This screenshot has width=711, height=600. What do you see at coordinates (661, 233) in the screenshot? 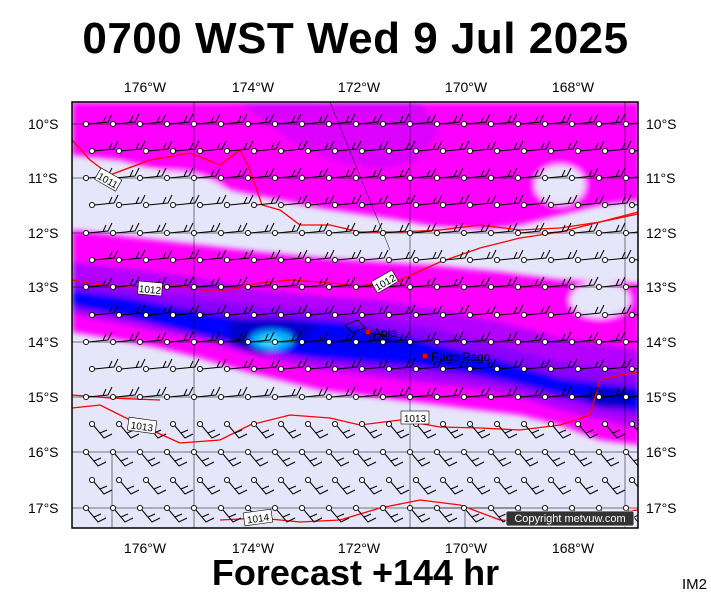
I see `lat-label-right-12s: 12°S` at bounding box center [661, 233].